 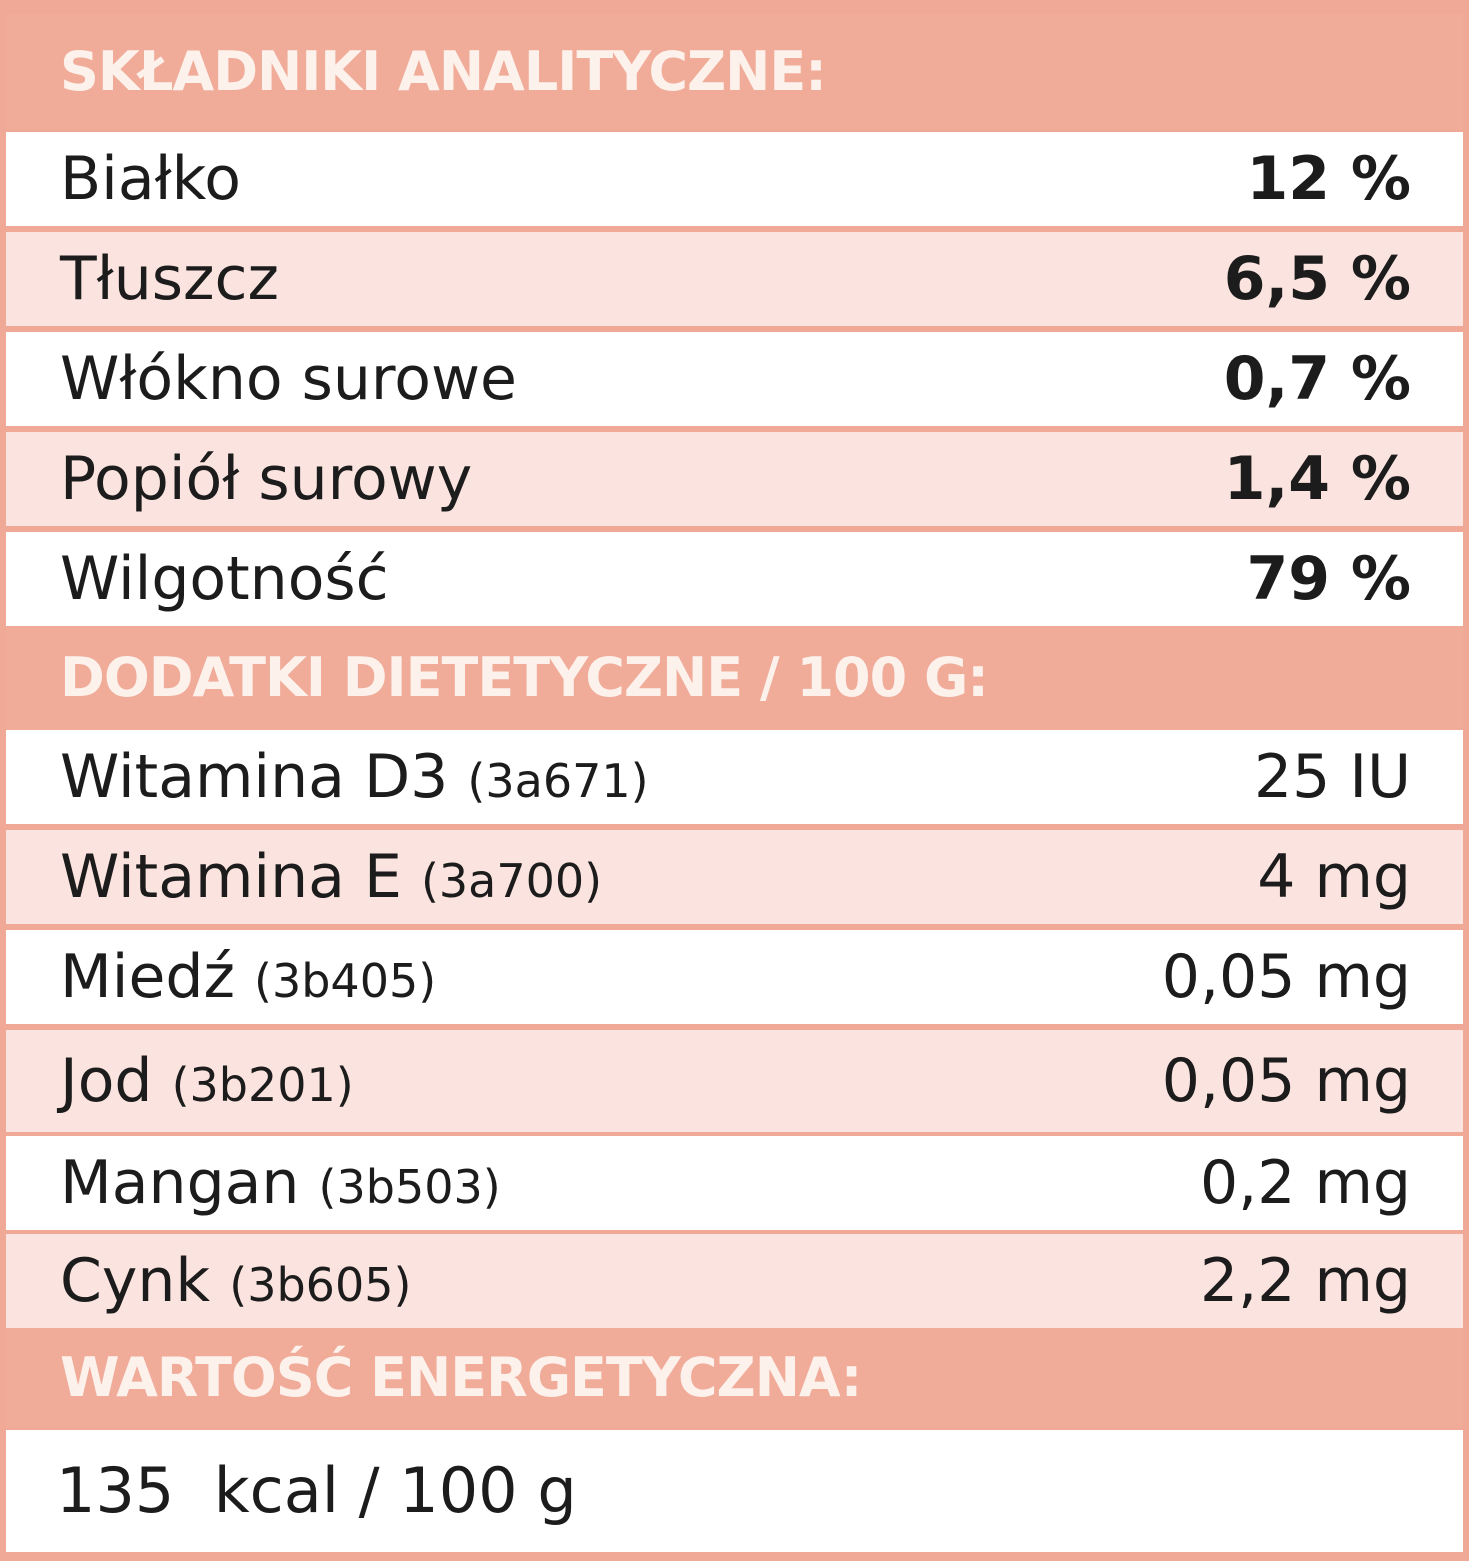 What do you see at coordinates (734, 379) in the screenshot?
I see `table-row: Włókno surowe 0,7 %` at bounding box center [734, 379].